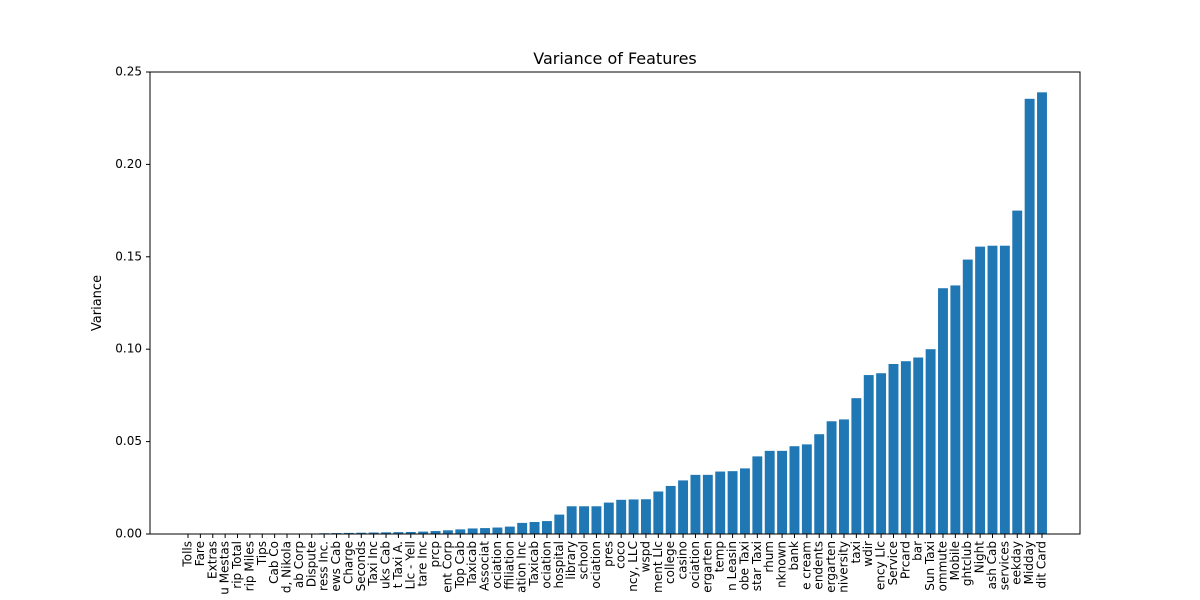  I want to click on x-tick-label: rip Miles, so click(249, 566).